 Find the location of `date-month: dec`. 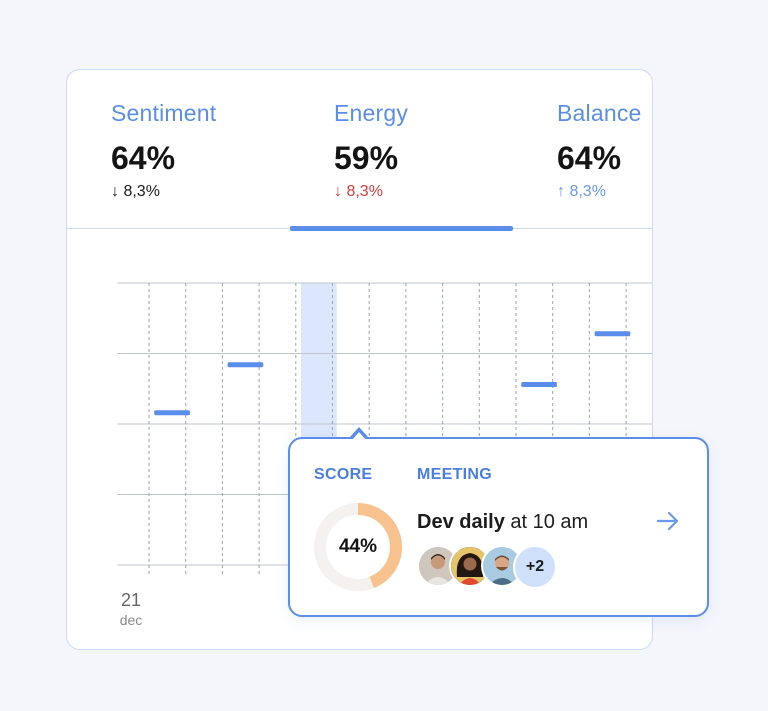

date-month: dec is located at coordinates (131, 620).